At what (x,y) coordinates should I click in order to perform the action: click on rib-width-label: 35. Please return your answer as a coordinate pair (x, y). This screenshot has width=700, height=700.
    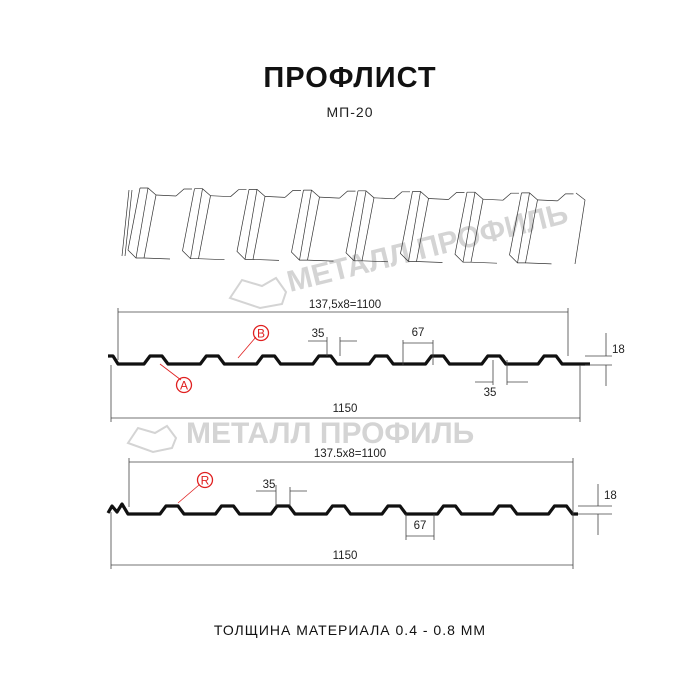
    Looking at the image, I should click on (490, 393).